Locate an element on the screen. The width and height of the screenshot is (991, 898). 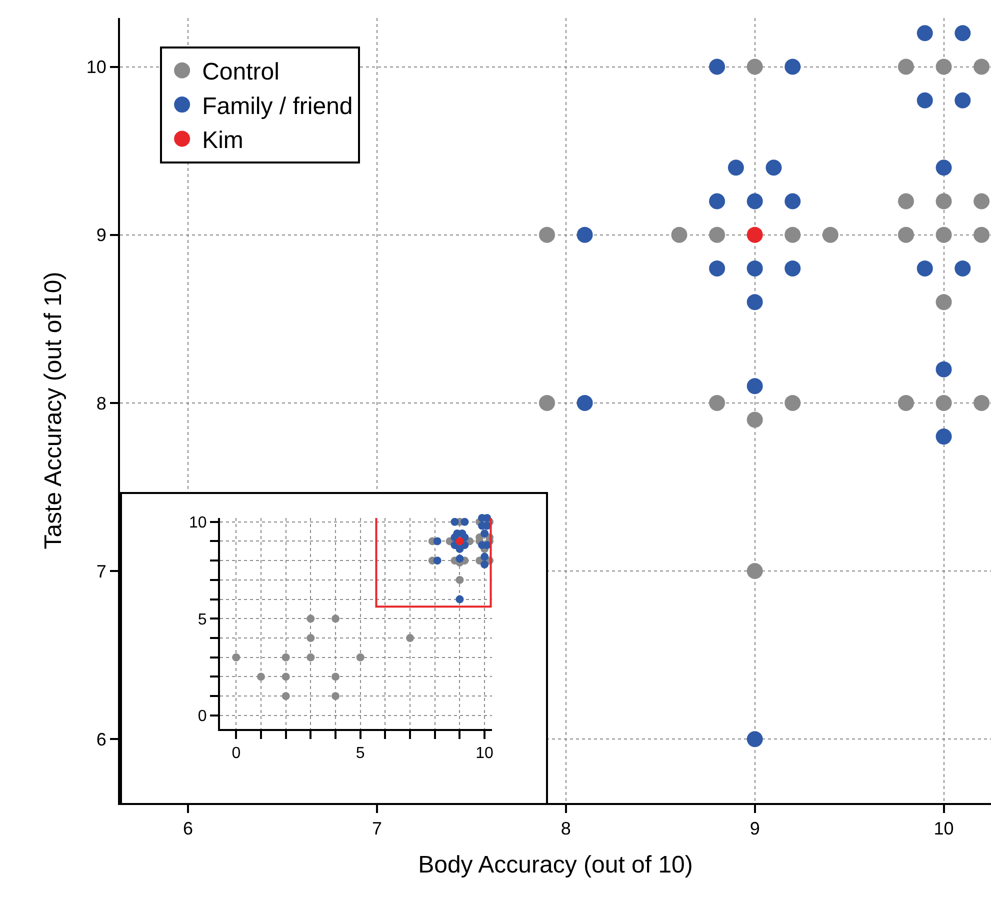
y-tick-label: 9 is located at coordinates (101, 235).